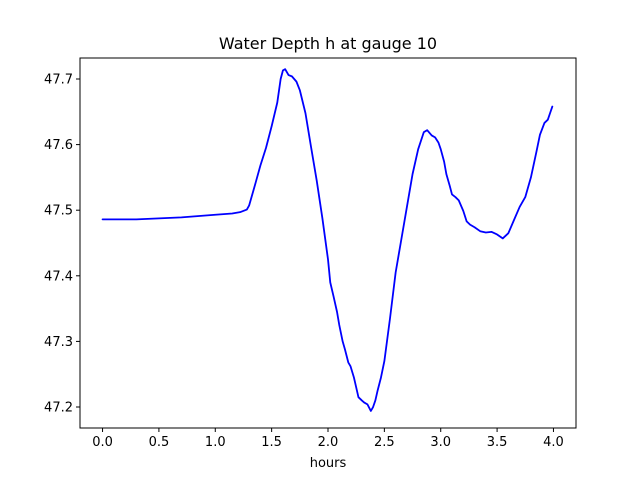  Describe the element at coordinates (58, 342) in the screenshot. I see `y-tick-label: 47.3` at that location.